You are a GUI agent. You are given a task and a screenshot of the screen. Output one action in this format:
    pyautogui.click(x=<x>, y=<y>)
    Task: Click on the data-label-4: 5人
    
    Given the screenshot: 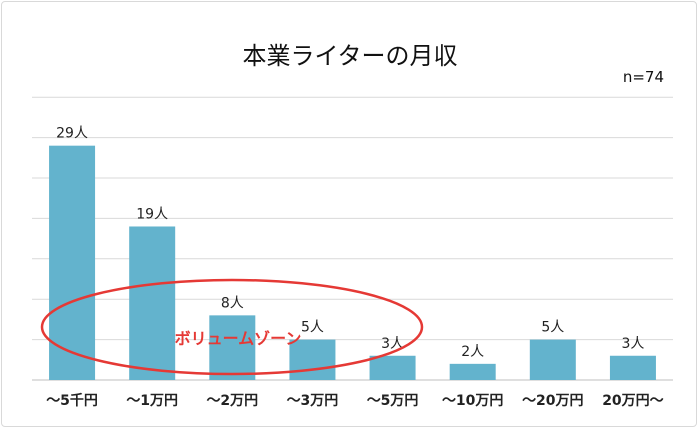 What is the action you would take?
    pyautogui.click(x=312, y=328)
    